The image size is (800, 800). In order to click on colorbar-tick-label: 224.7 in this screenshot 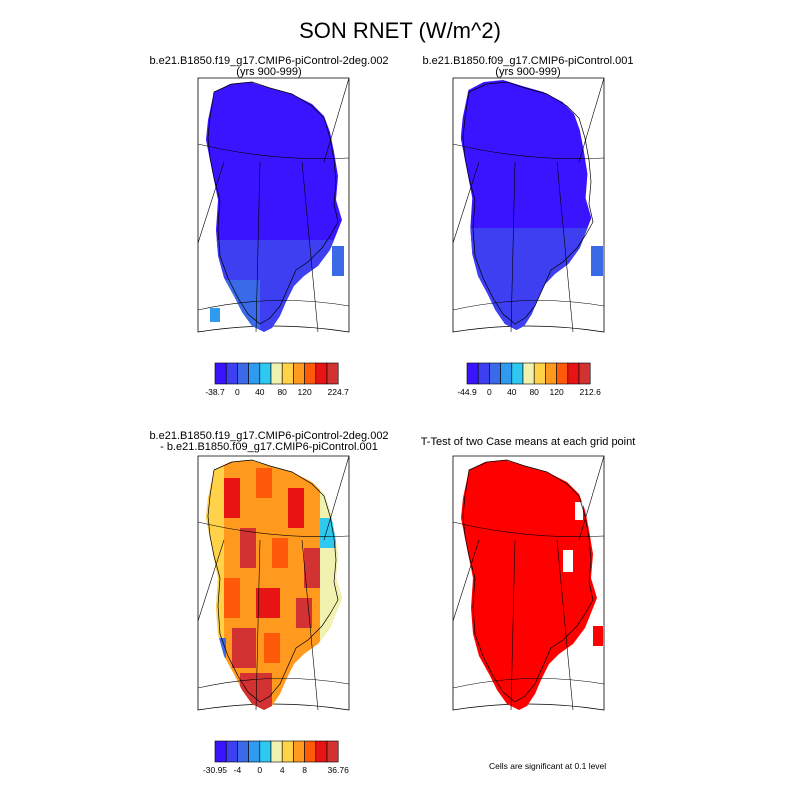, I will do `click(338, 392)`.